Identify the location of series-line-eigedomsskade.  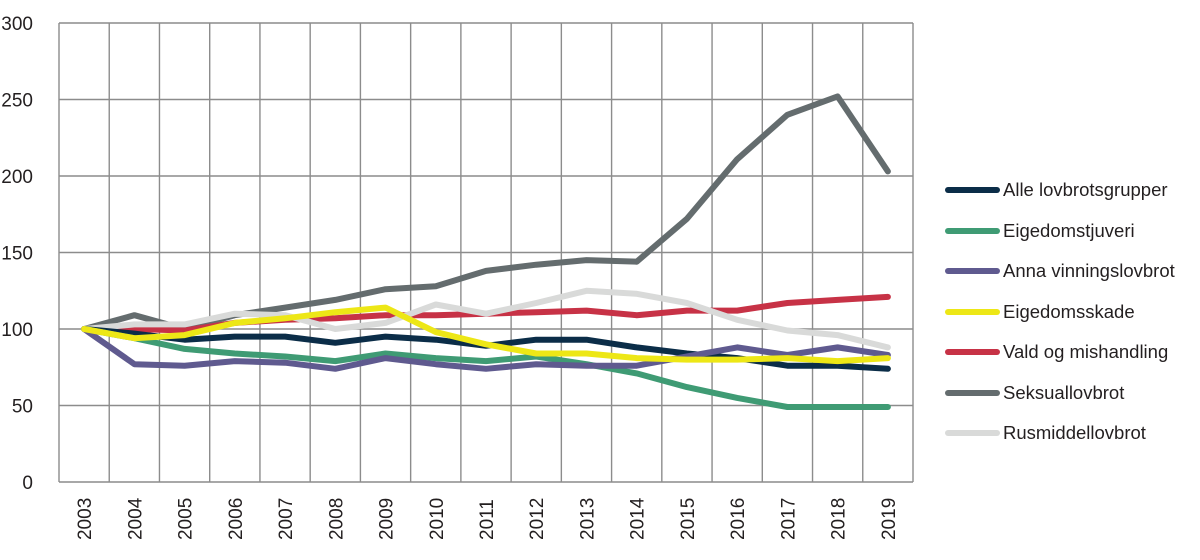
(486, 334).